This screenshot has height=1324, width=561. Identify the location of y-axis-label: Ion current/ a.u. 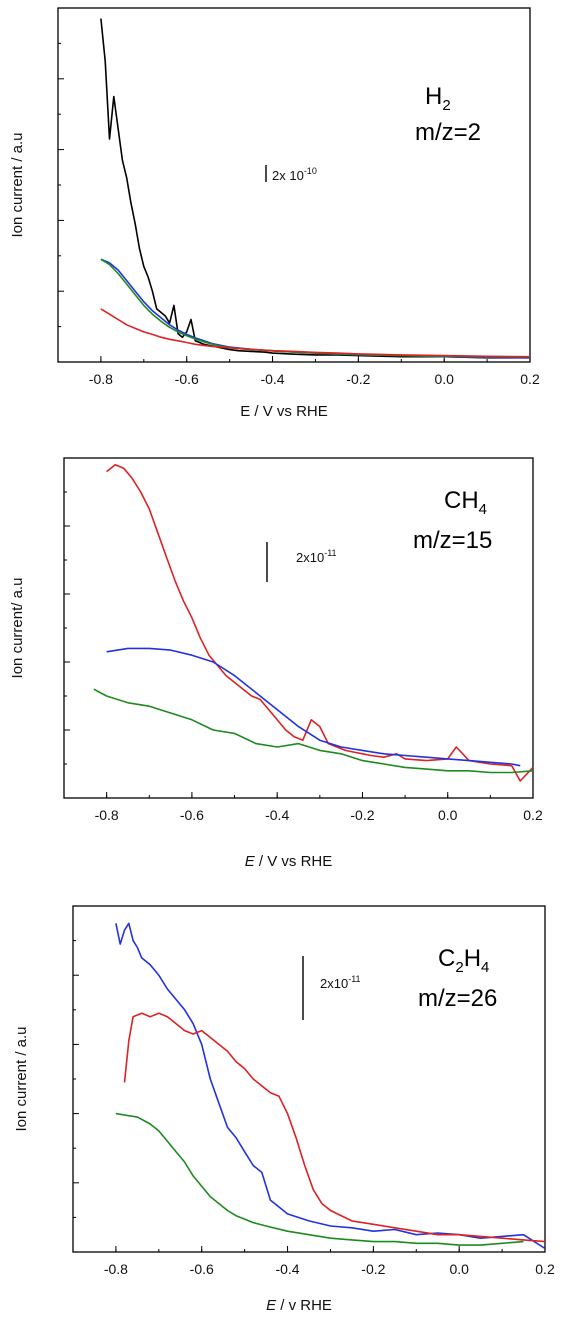
(17, 628).